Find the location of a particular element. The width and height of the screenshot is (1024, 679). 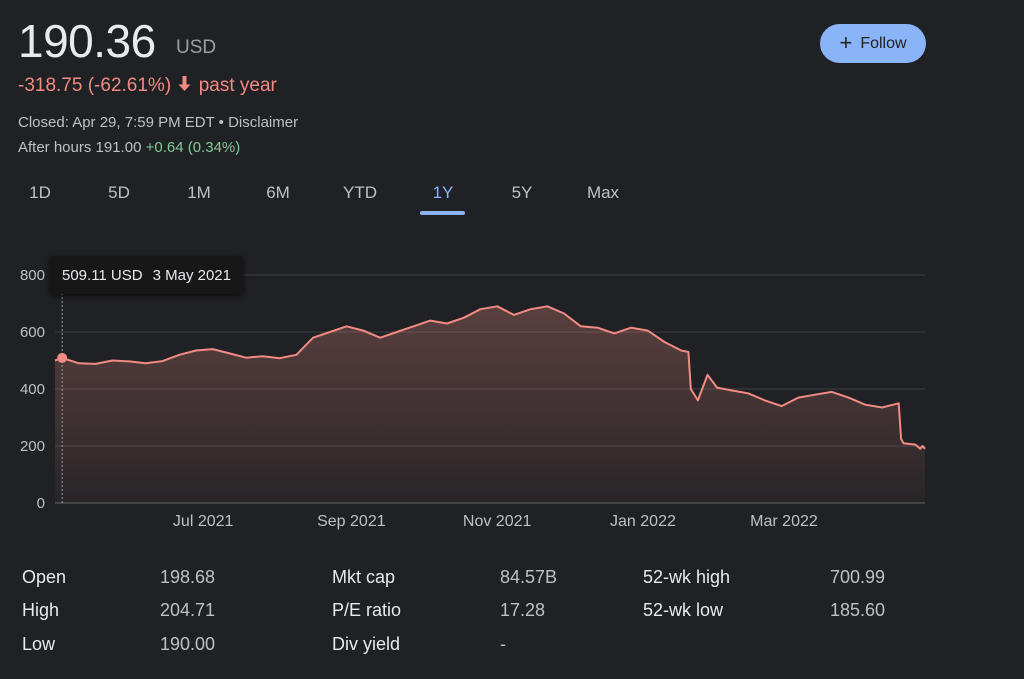

change-period: past year is located at coordinates (237, 85).